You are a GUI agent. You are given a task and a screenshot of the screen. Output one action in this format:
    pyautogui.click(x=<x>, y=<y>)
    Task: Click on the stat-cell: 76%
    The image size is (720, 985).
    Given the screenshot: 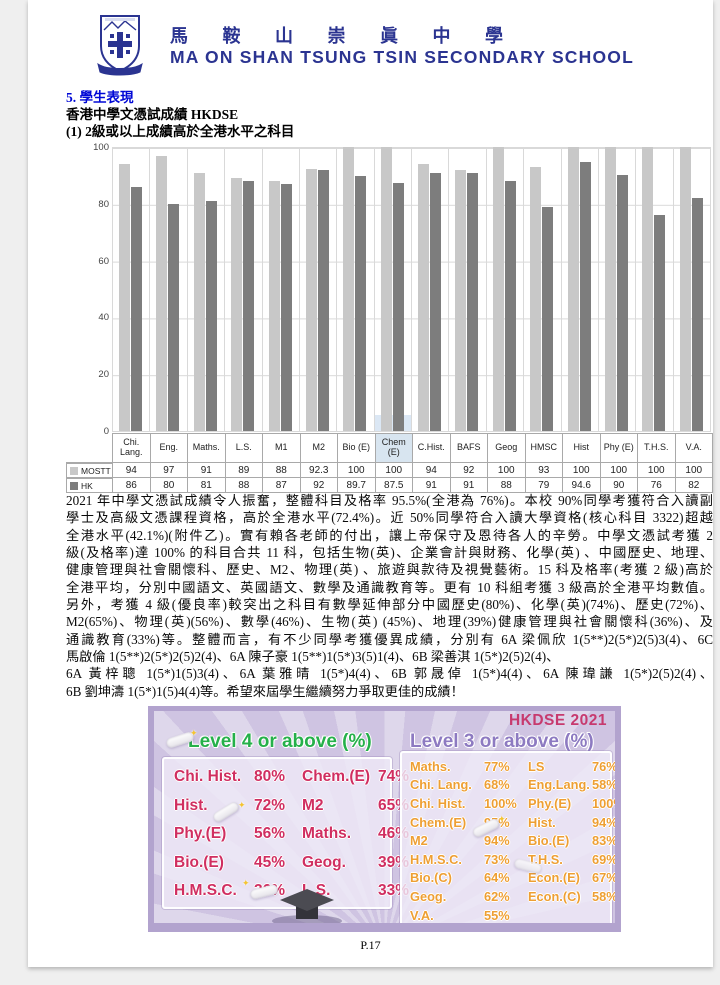 What is the action you would take?
    pyautogui.click(x=603, y=766)
    